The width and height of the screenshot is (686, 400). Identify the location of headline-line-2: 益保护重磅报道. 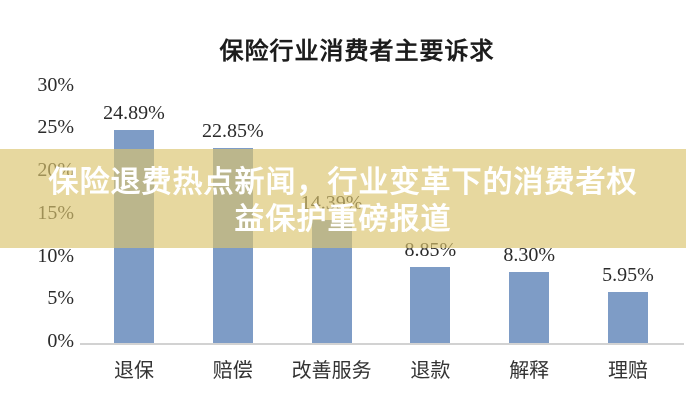
(343, 219).